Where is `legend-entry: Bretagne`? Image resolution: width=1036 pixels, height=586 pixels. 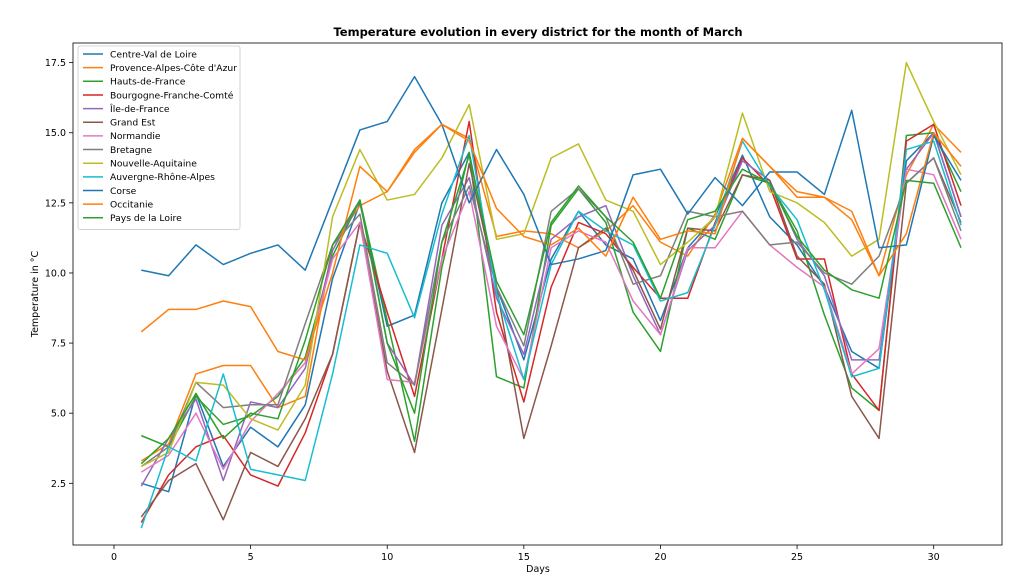
legend-entry: Bretagne is located at coordinates (131, 150).